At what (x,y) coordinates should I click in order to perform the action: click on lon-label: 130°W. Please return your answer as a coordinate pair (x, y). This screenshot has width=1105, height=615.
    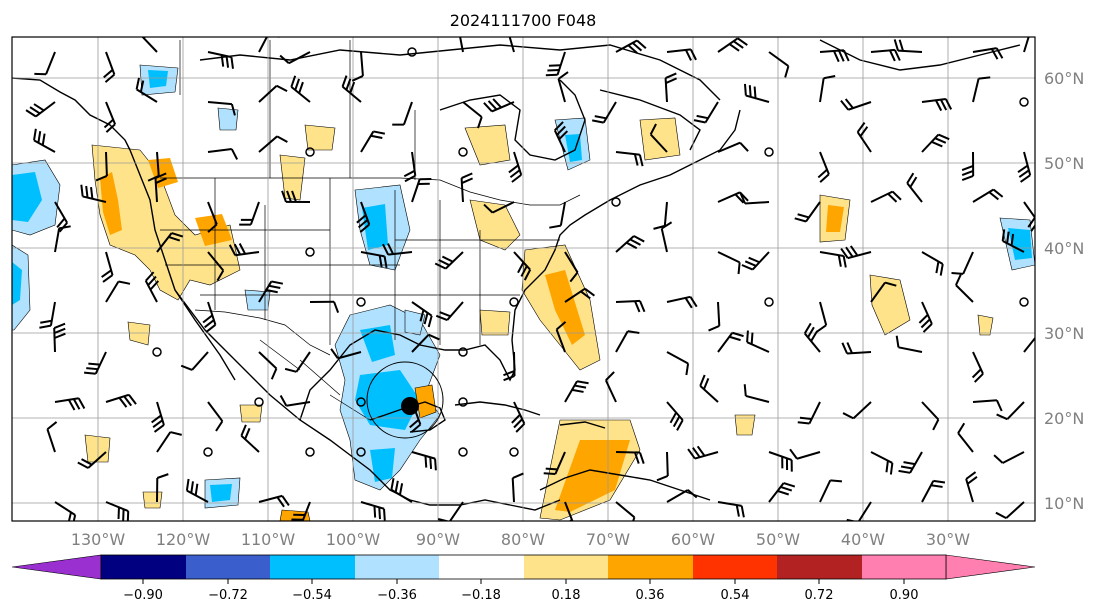
    Looking at the image, I should click on (98, 539).